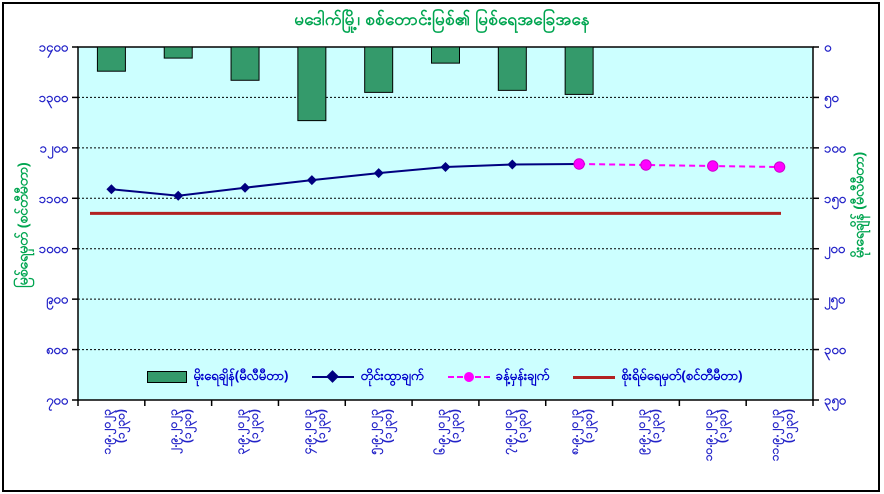 The height and width of the screenshot is (494, 884). Describe the element at coordinates (717, 435) in the screenshot. I see `x-axis-label-9: ၁၀.၉.၂၀၂၃(၁၂၃၀)` at that location.